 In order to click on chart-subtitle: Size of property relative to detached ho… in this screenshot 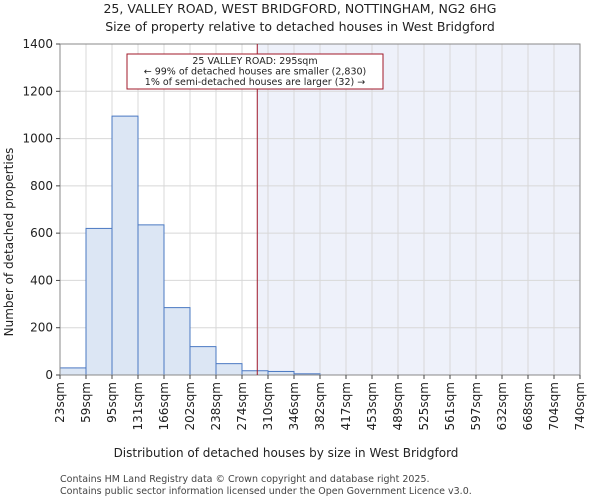, I will do `click(300, 26)`.